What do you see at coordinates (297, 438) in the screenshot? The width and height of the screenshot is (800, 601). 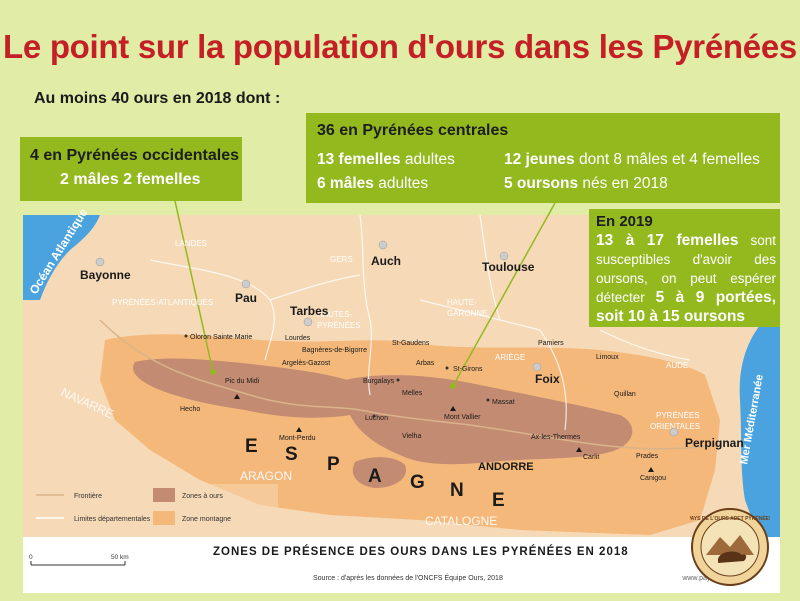 I see `peak-mont-perdu: Mont-Perdu` at bounding box center [297, 438].